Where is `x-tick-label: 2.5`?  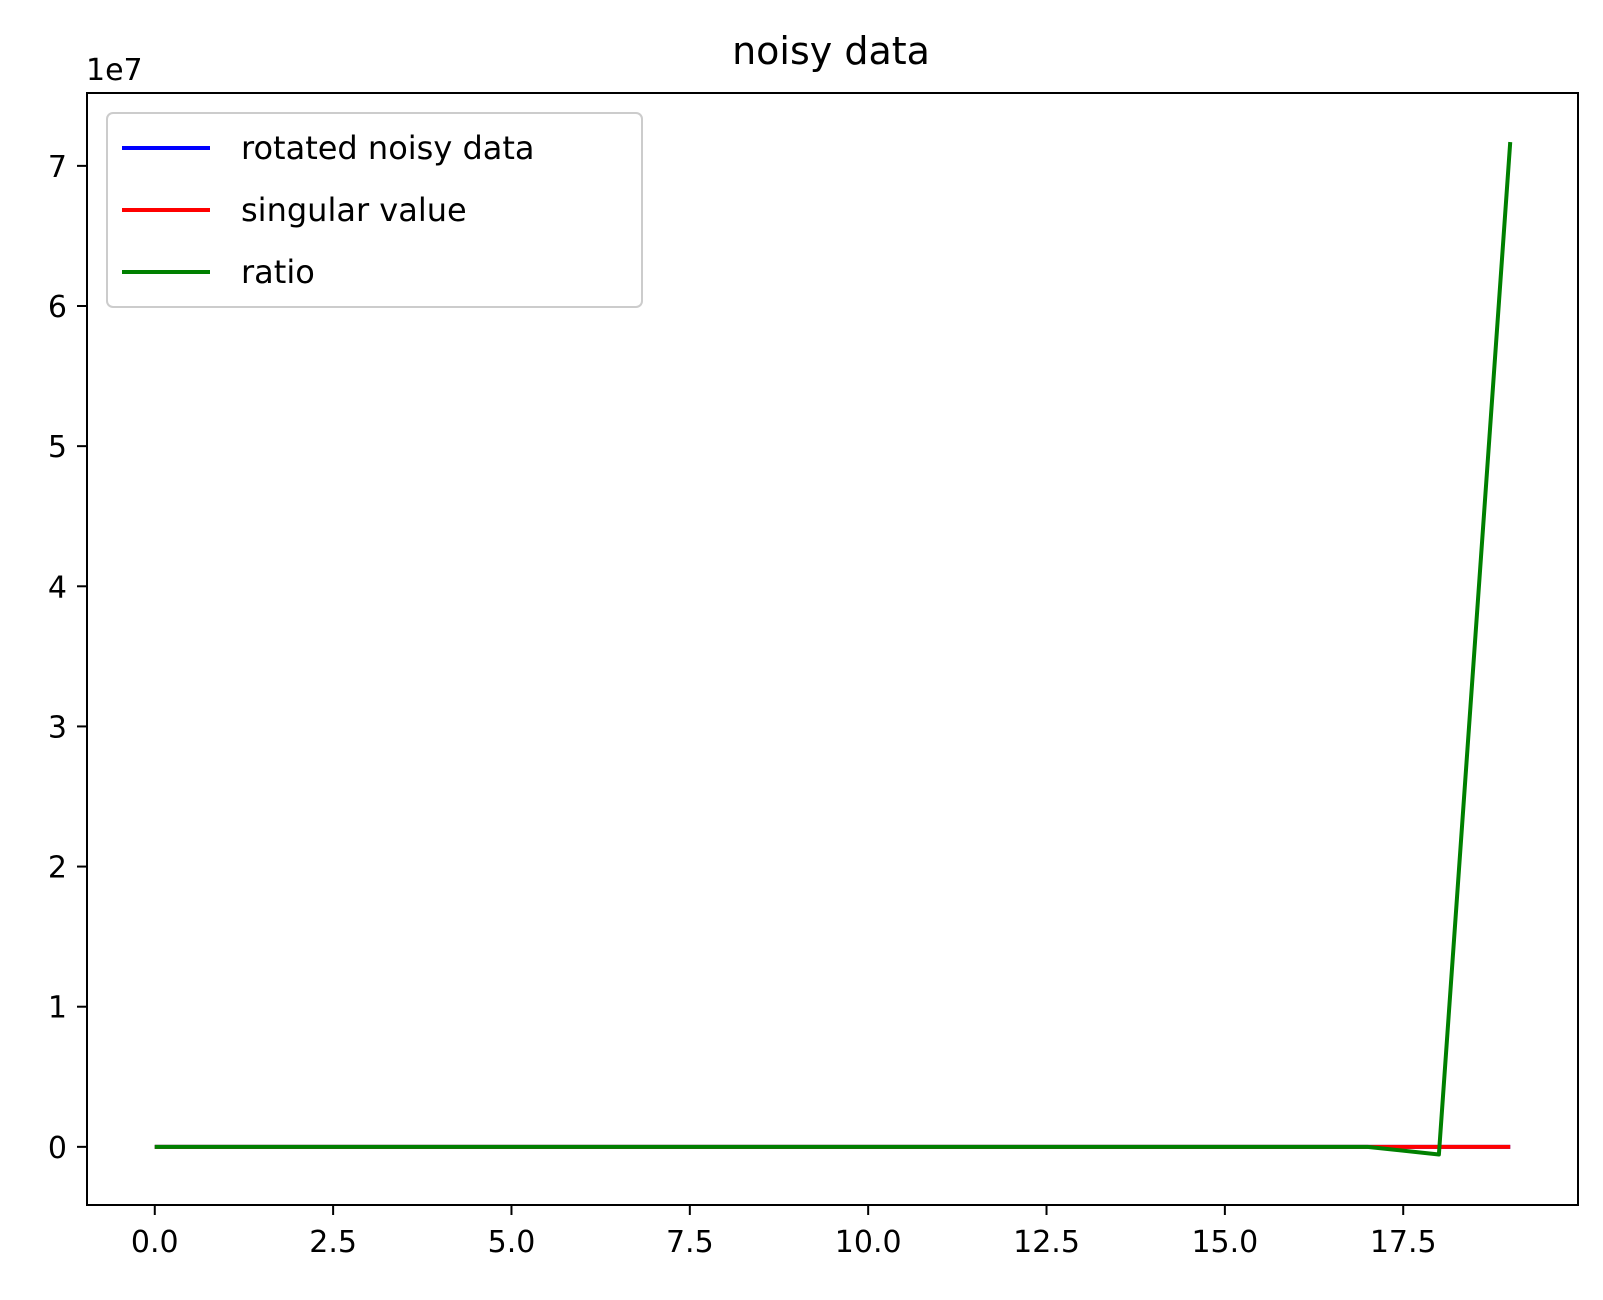 x-tick-label: 2.5 is located at coordinates (333, 1242).